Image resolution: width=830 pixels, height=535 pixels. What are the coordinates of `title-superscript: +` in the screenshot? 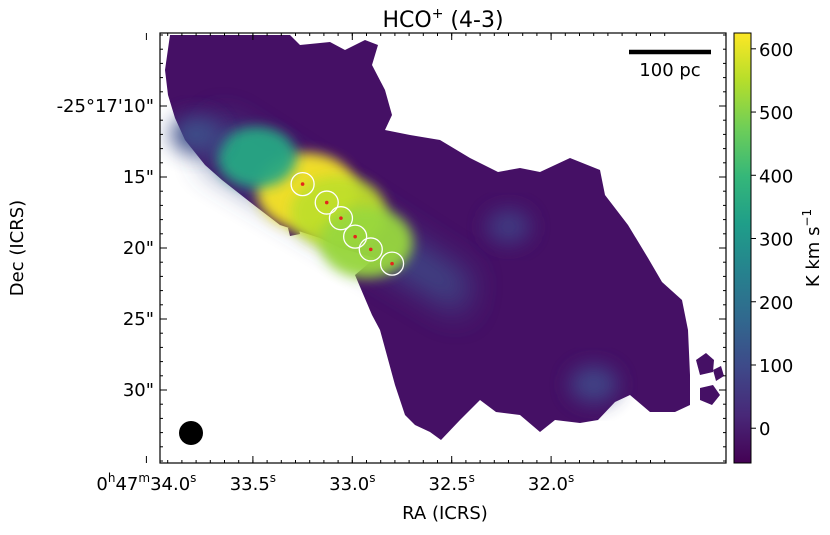 It's located at (438, 14).